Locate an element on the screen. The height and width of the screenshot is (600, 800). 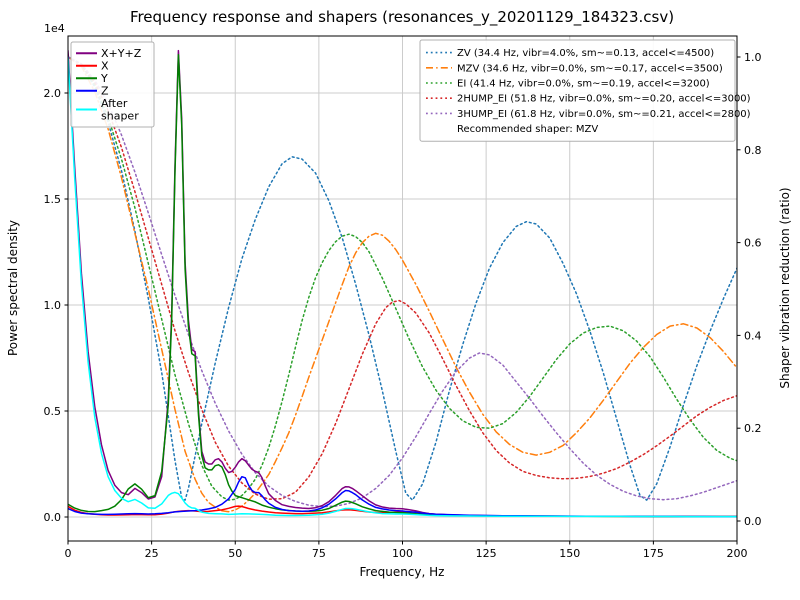
legend-label-After-shaper: After is located at coordinates (114, 103).